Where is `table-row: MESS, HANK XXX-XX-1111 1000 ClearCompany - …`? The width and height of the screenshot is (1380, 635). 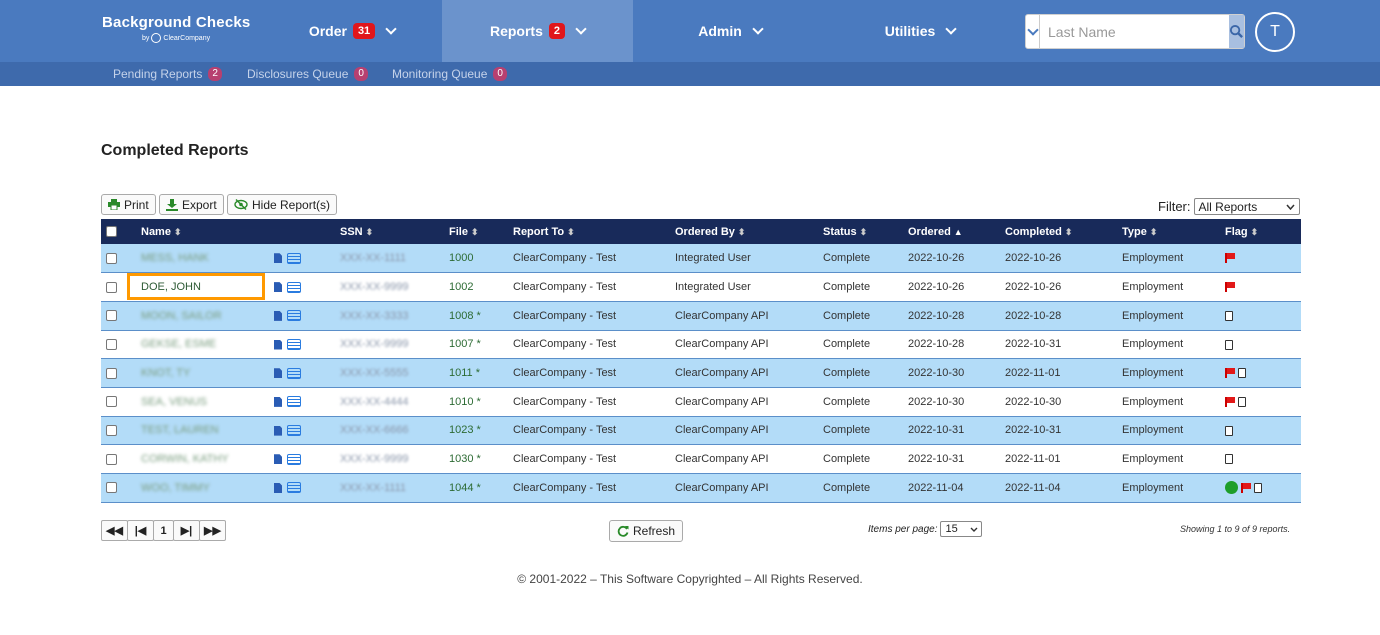
table-row: MESS, HANK XXX-XX-1111 1000 ClearCompany - … is located at coordinates (701, 258).